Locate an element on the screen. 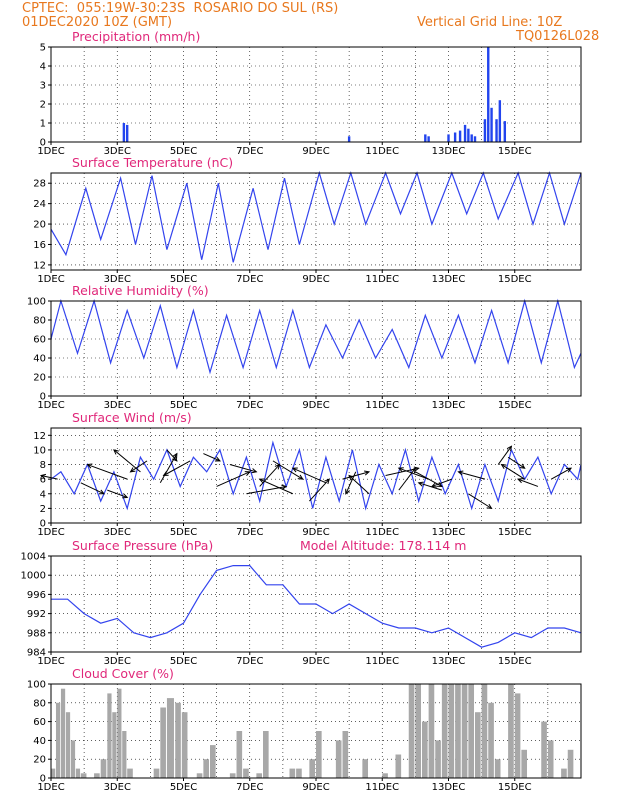 The width and height of the screenshot is (618, 800). header-coords: 055:19W-30:23S is located at coordinates (131, 8).